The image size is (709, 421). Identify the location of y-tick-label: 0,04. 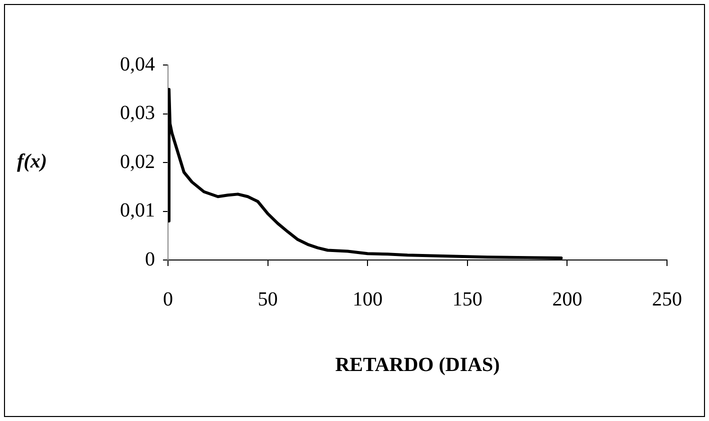
(137, 64).